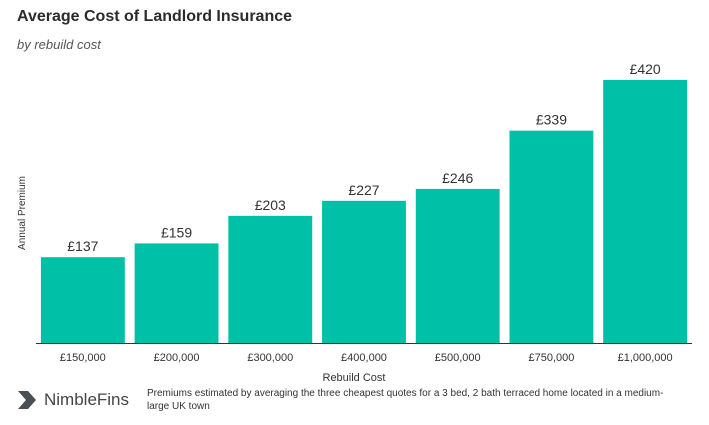 The width and height of the screenshot is (709, 425). What do you see at coordinates (22, 213) in the screenshot?
I see `y-axis-label: Annual Premium` at bounding box center [22, 213].